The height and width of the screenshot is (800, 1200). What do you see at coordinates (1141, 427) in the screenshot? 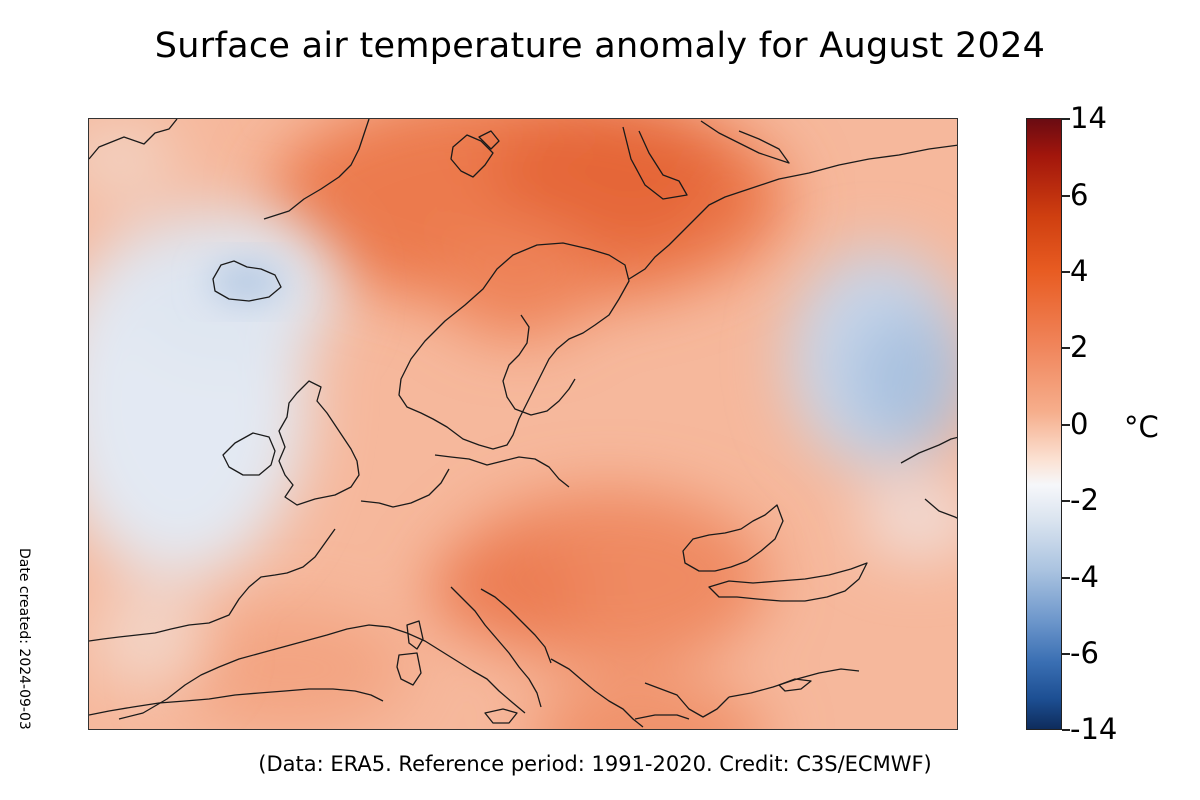
I see `colorbar-unit-label: °C` at bounding box center [1141, 427].